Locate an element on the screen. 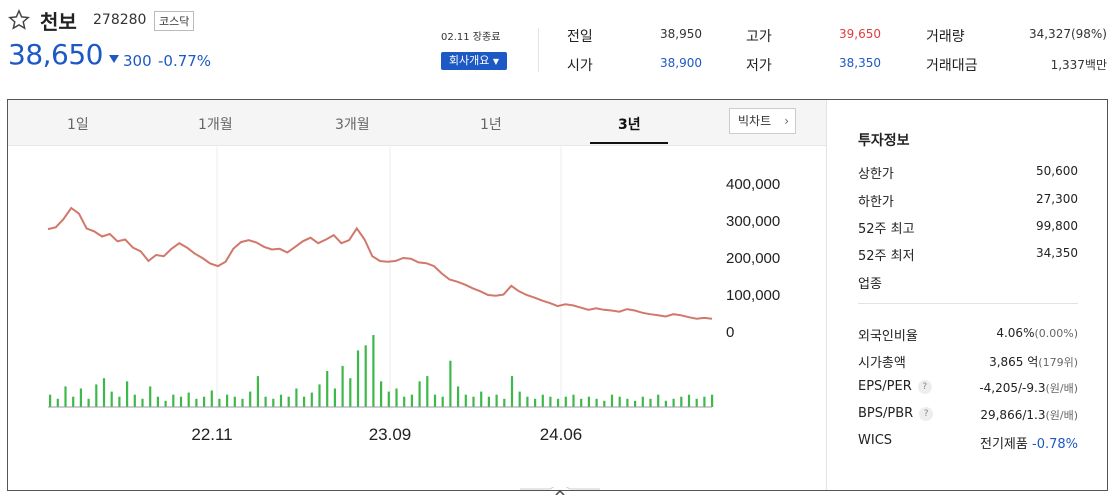  market-cap-unit: 억 is located at coordinates (1033, 362).